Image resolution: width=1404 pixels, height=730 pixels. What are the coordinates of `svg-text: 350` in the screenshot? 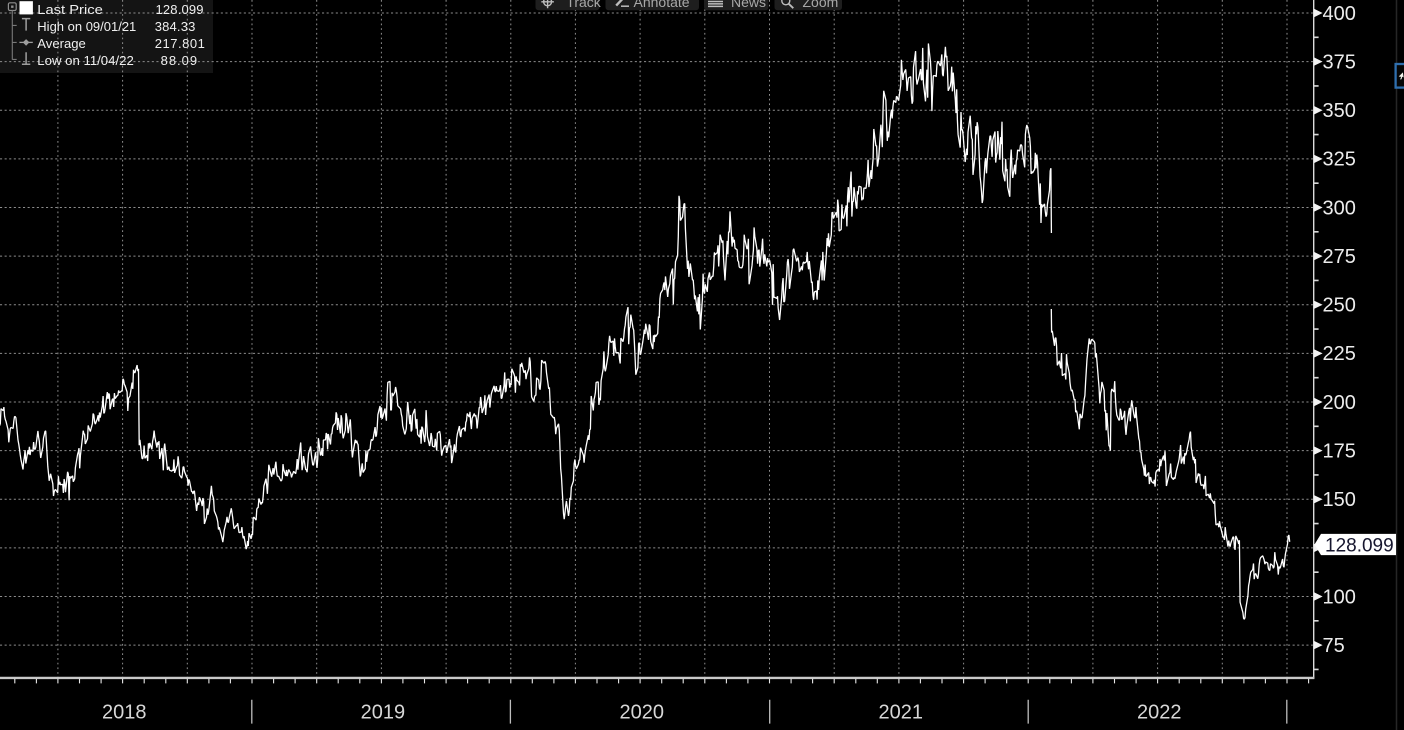 It's located at (1339, 111).